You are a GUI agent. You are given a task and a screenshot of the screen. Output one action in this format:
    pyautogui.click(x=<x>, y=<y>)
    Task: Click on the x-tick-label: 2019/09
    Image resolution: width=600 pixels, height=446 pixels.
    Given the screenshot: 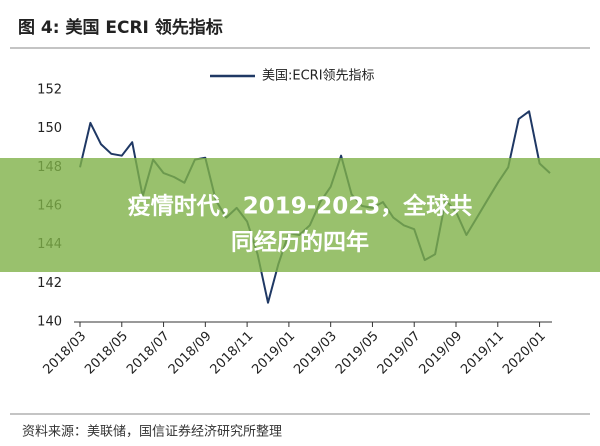 What is the action you would take?
    pyautogui.click(x=441, y=353)
    